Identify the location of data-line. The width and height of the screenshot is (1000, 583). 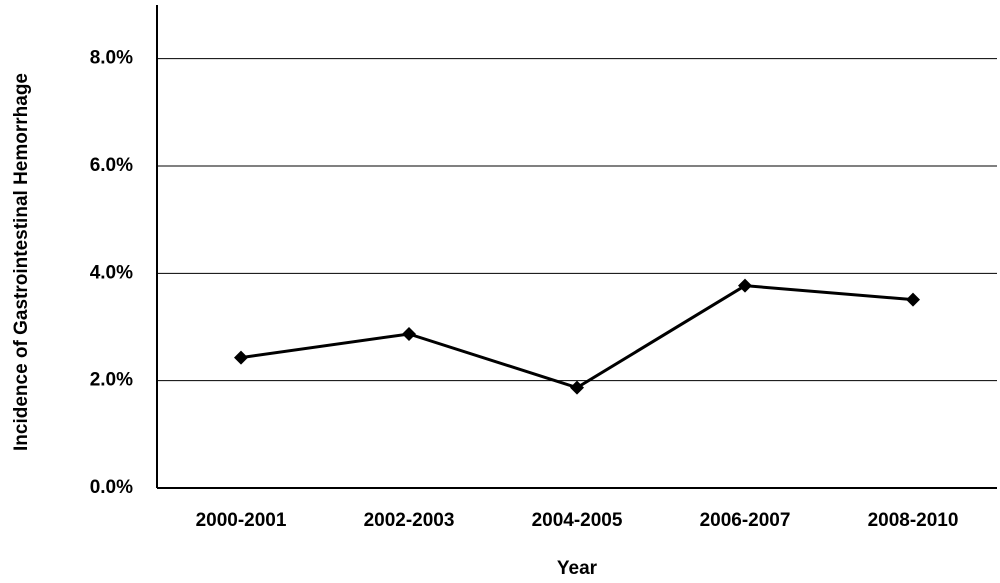
(577, 337).